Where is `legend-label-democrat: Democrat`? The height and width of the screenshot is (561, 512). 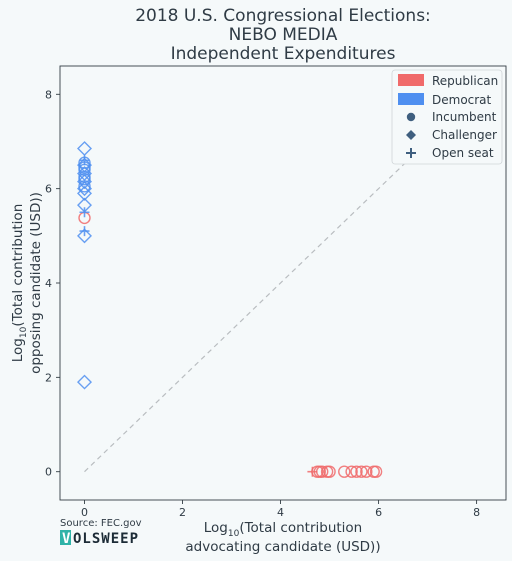 legend-label-democrat: Democrat is located at coordinates (462, 100).